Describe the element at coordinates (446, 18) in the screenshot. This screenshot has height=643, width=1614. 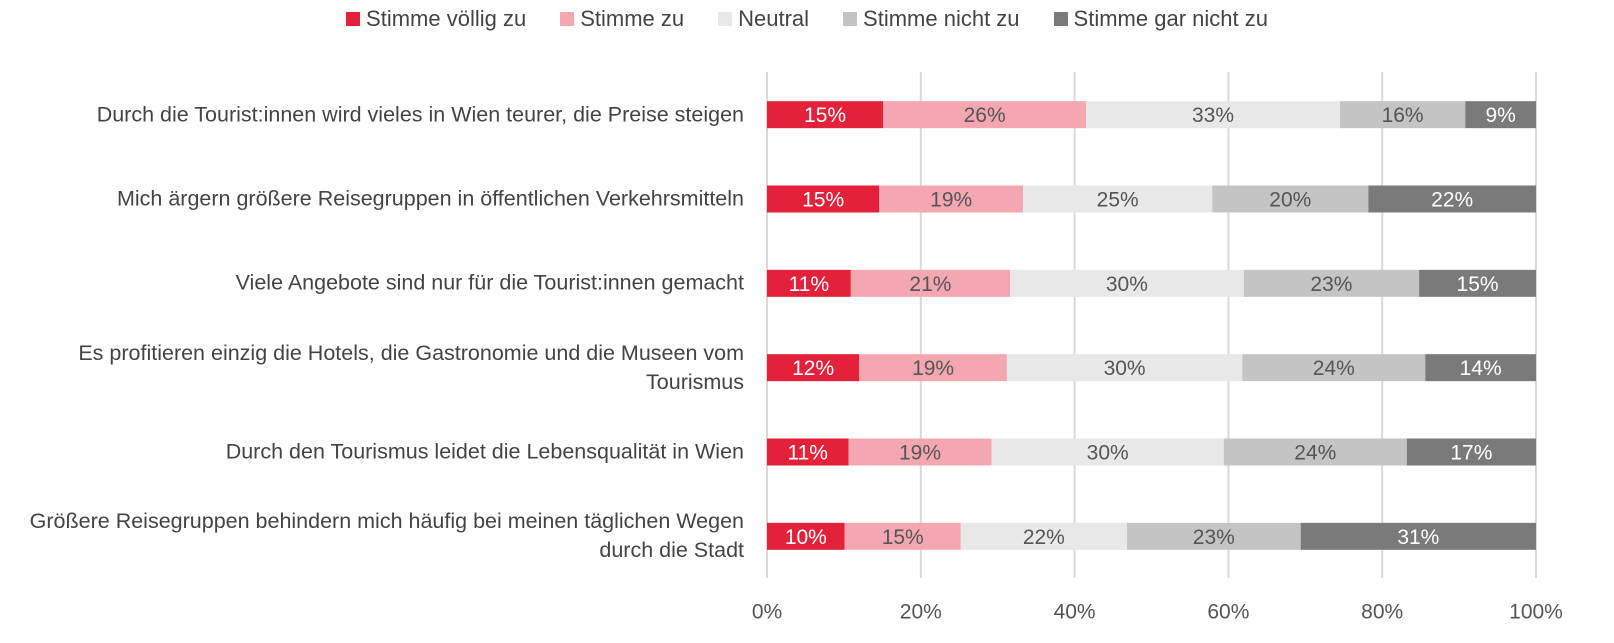
I see `legend-label: Stimme völlig zu` at that location.